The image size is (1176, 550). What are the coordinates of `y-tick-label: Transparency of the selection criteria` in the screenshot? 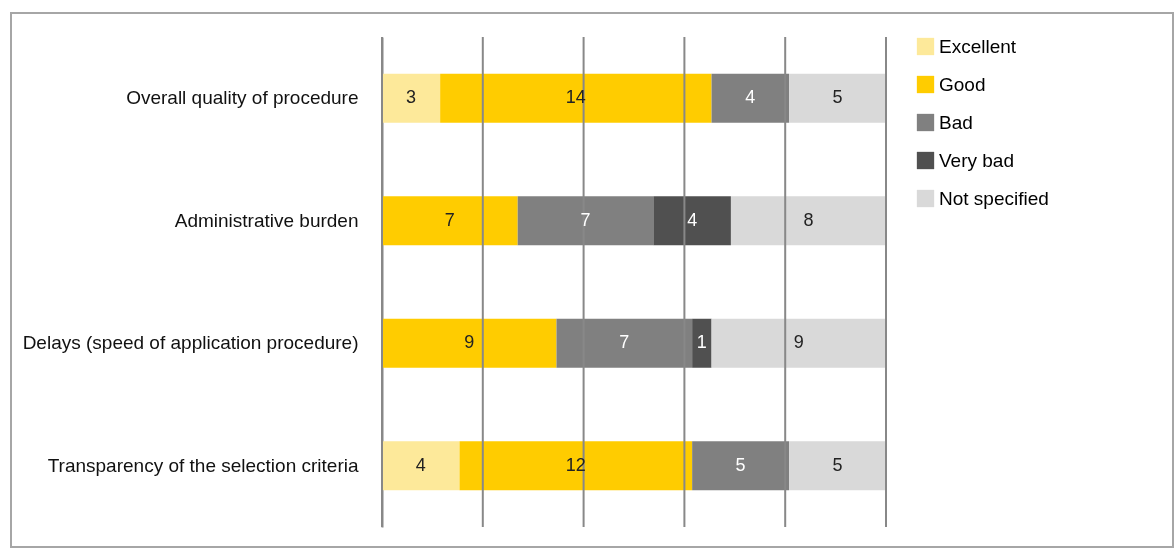 It's located at (203, 465).